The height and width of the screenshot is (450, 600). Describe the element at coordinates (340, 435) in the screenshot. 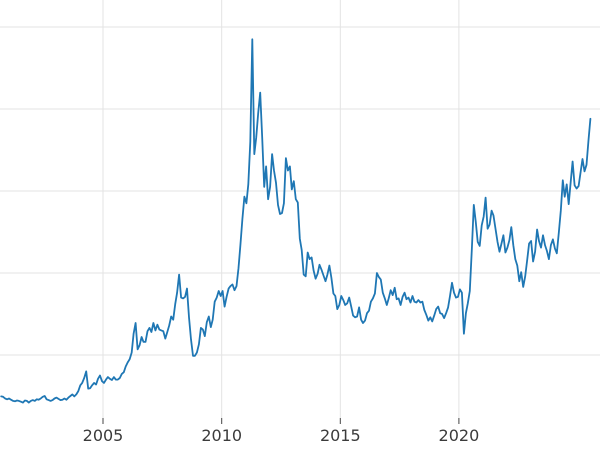

I see `x-tick-label: 2015` at that location.